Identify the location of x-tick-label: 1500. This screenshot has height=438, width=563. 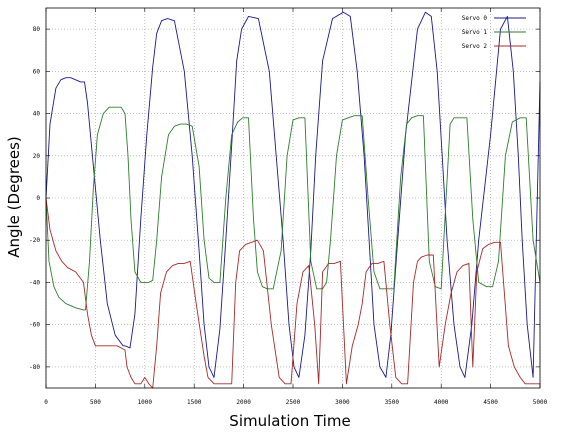
(194, 402).